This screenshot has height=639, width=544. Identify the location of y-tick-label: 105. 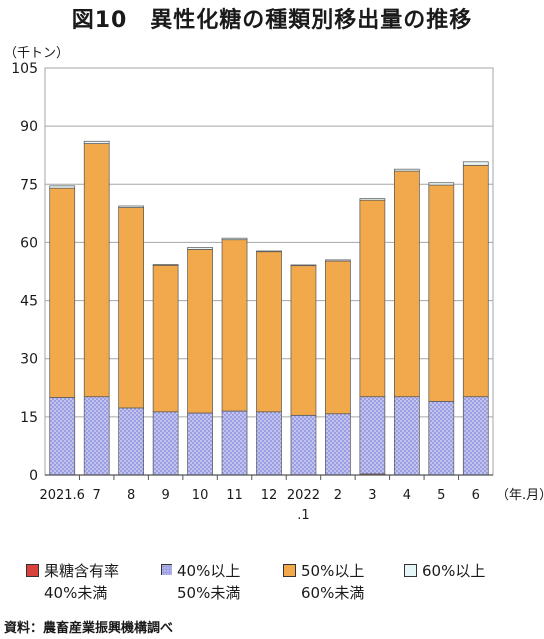
(24, 69).